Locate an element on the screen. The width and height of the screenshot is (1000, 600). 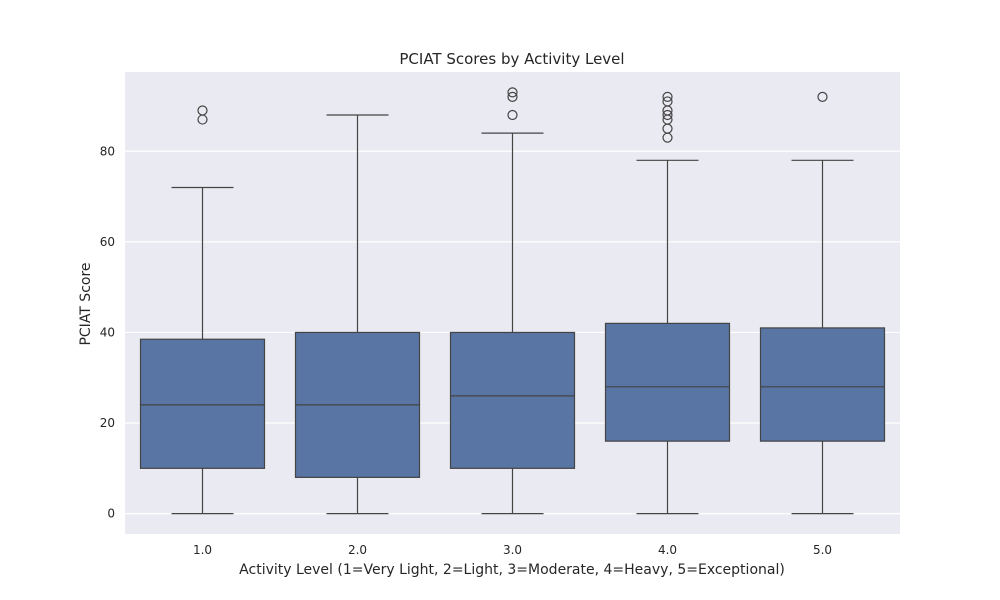
y-tick-label: 40 is located at coordinates (107, 332).